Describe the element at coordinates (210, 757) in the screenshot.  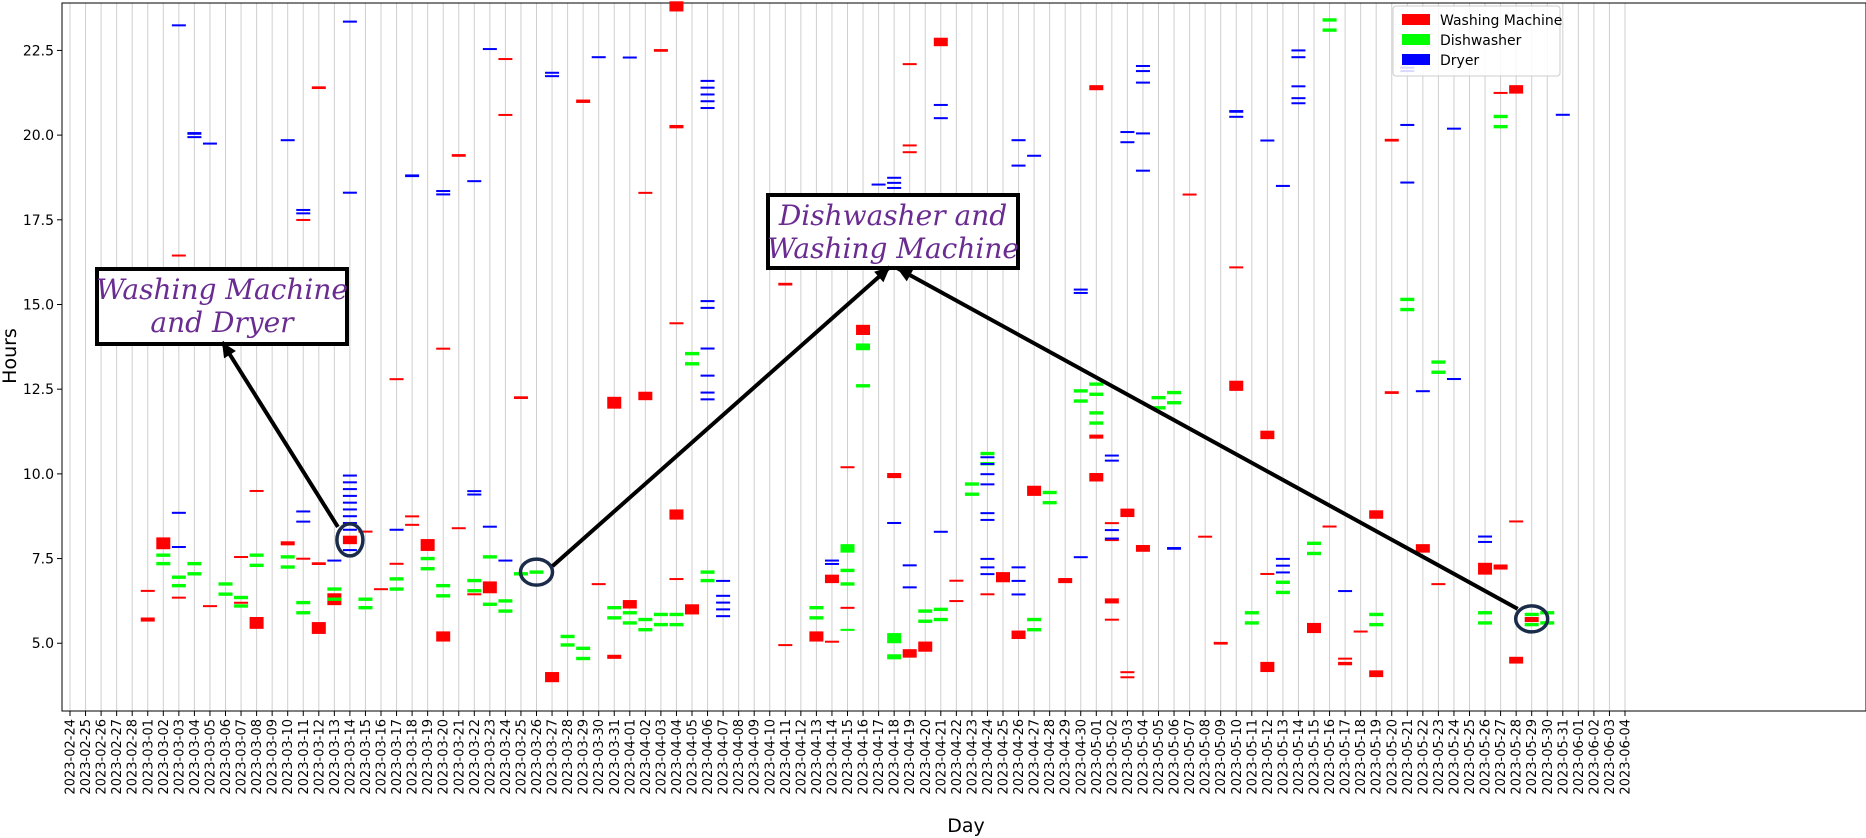
I see `x-tick-label: 2023-03-05` at that location.